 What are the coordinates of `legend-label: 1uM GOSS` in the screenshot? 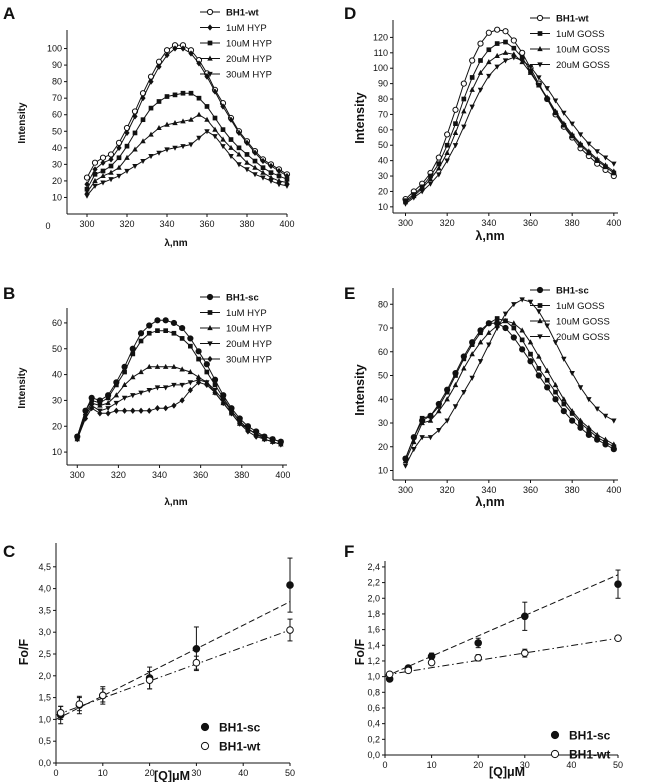 It's located at (580, 306).